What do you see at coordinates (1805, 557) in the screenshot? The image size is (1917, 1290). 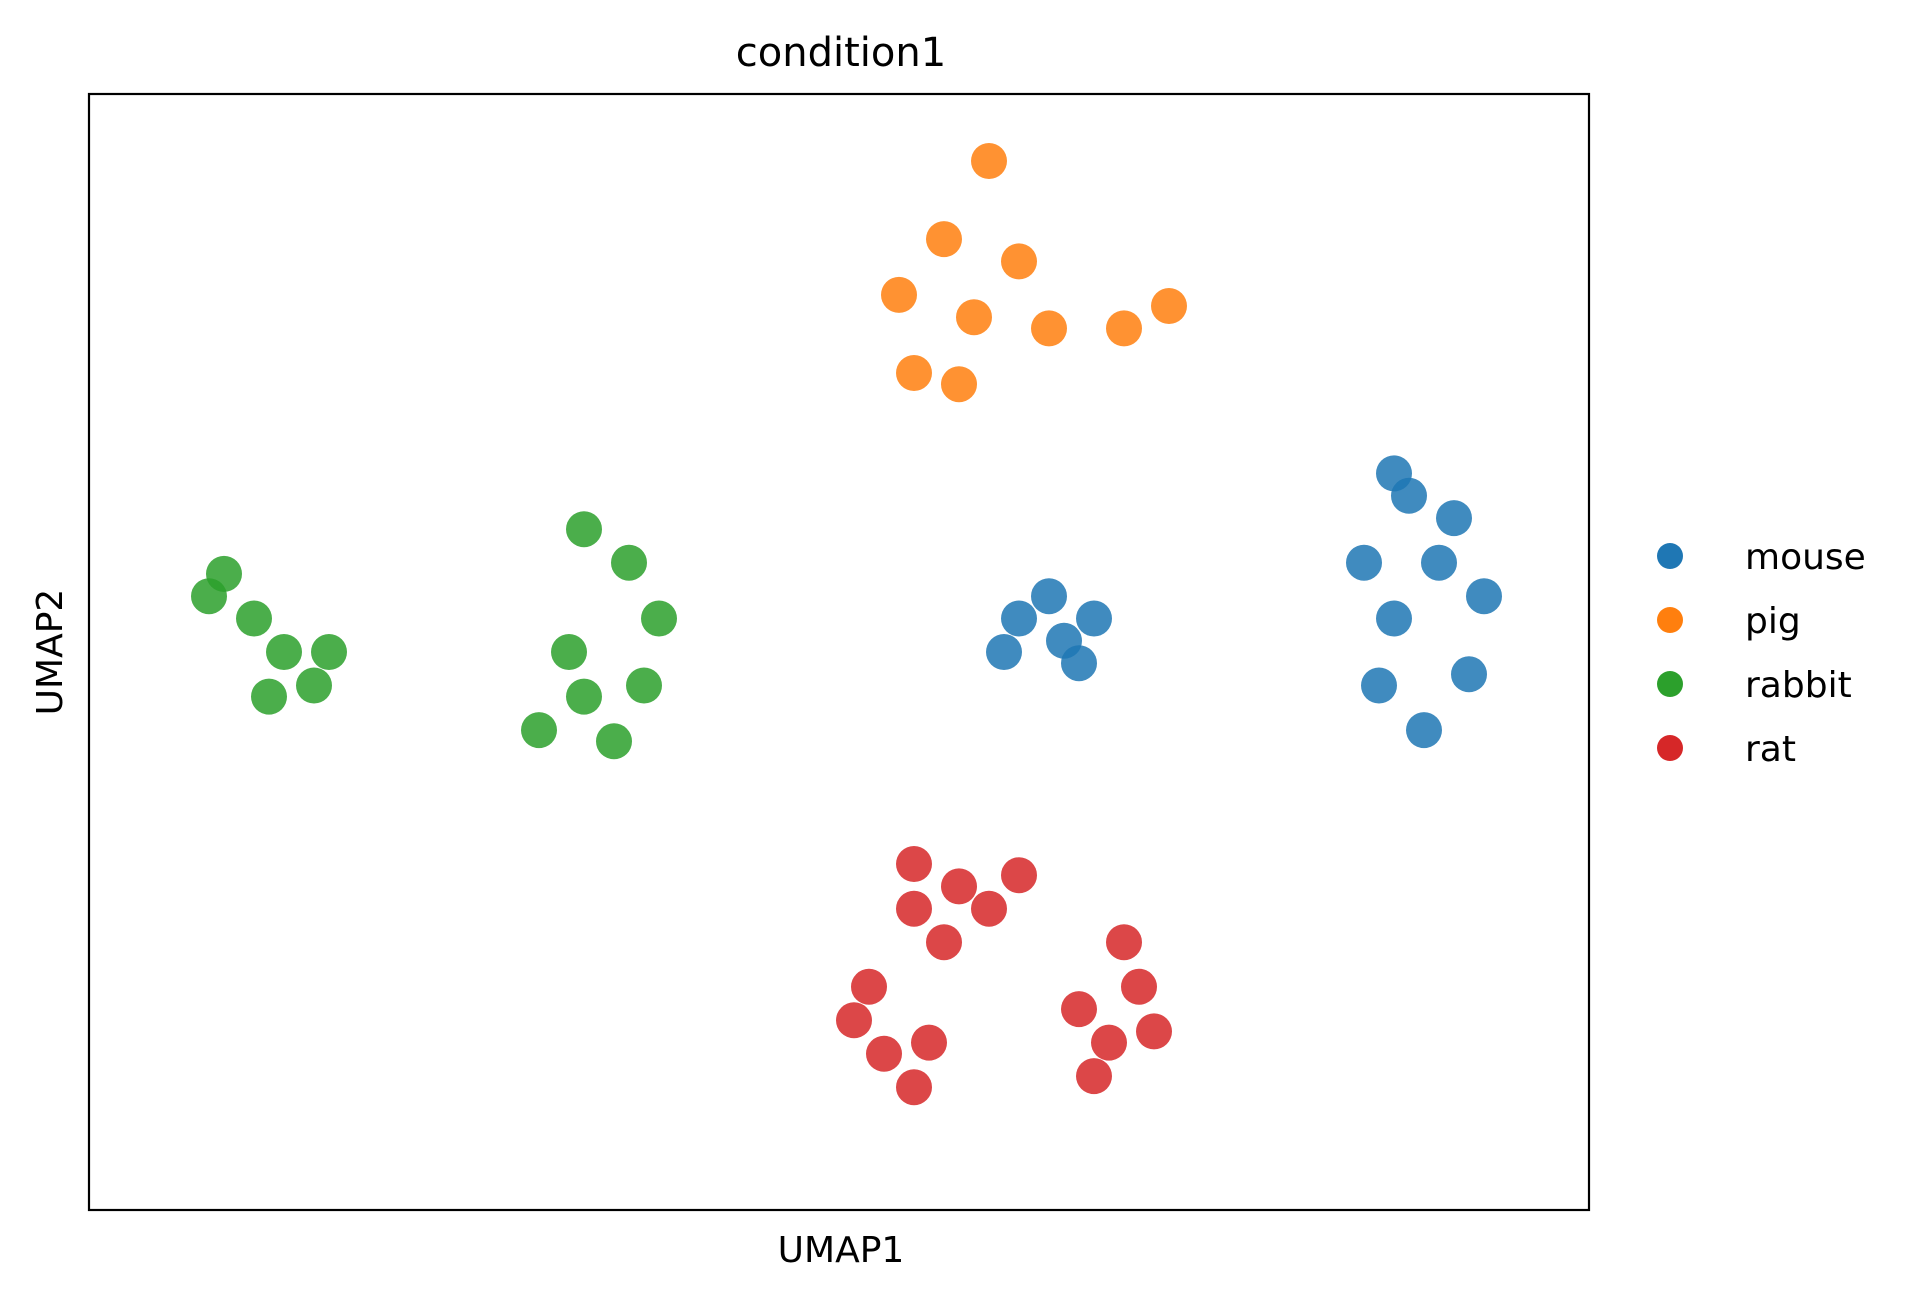 I see `legend-label-mouse: mouse` at bounding box center [1805, 557].